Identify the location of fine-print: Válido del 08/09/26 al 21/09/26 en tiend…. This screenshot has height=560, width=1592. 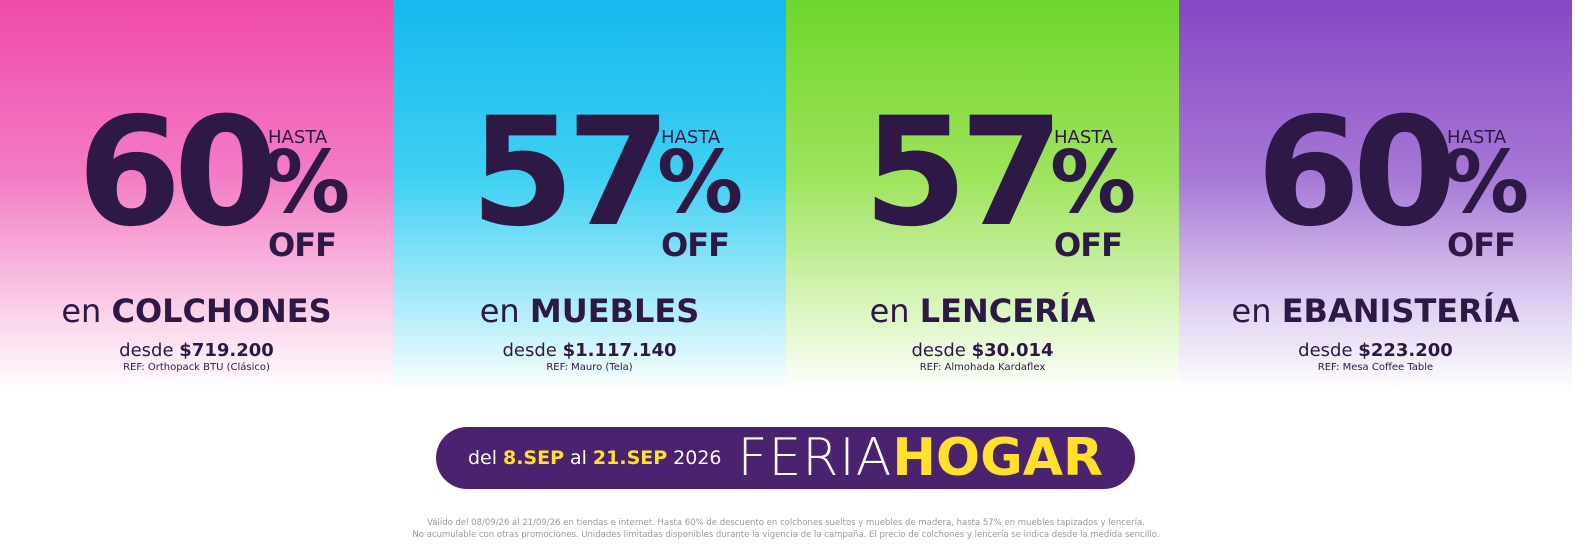
(786, 523).